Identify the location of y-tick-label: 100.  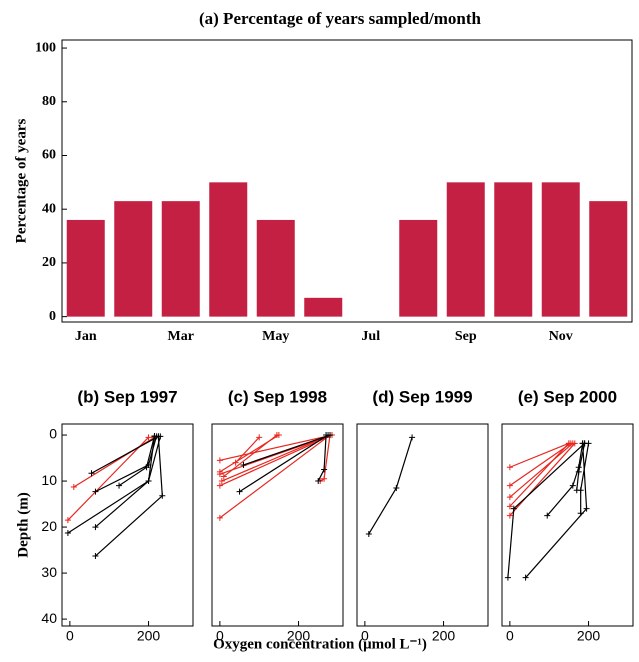
(45, 47).